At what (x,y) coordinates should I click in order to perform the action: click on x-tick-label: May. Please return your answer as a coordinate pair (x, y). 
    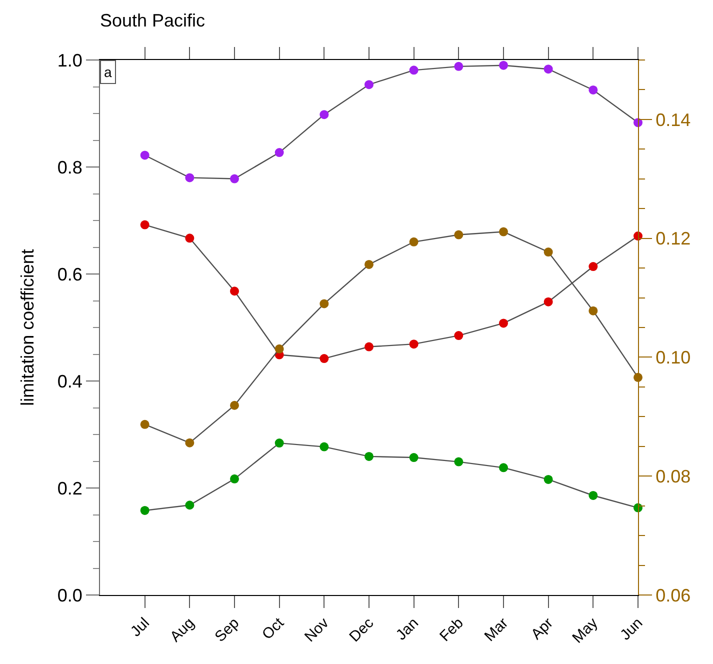
    Looking at the image, I should click on (585, 630).